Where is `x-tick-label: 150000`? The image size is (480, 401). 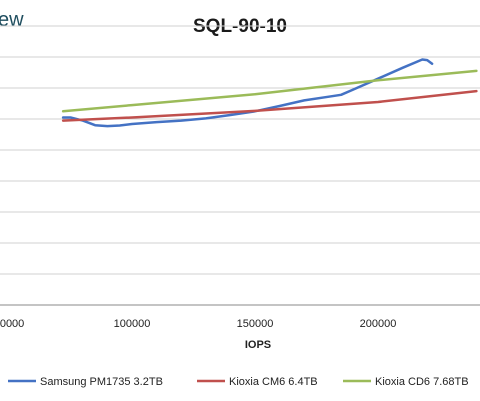
x-tick-label: 150000 is located at coordinates (255, 324).